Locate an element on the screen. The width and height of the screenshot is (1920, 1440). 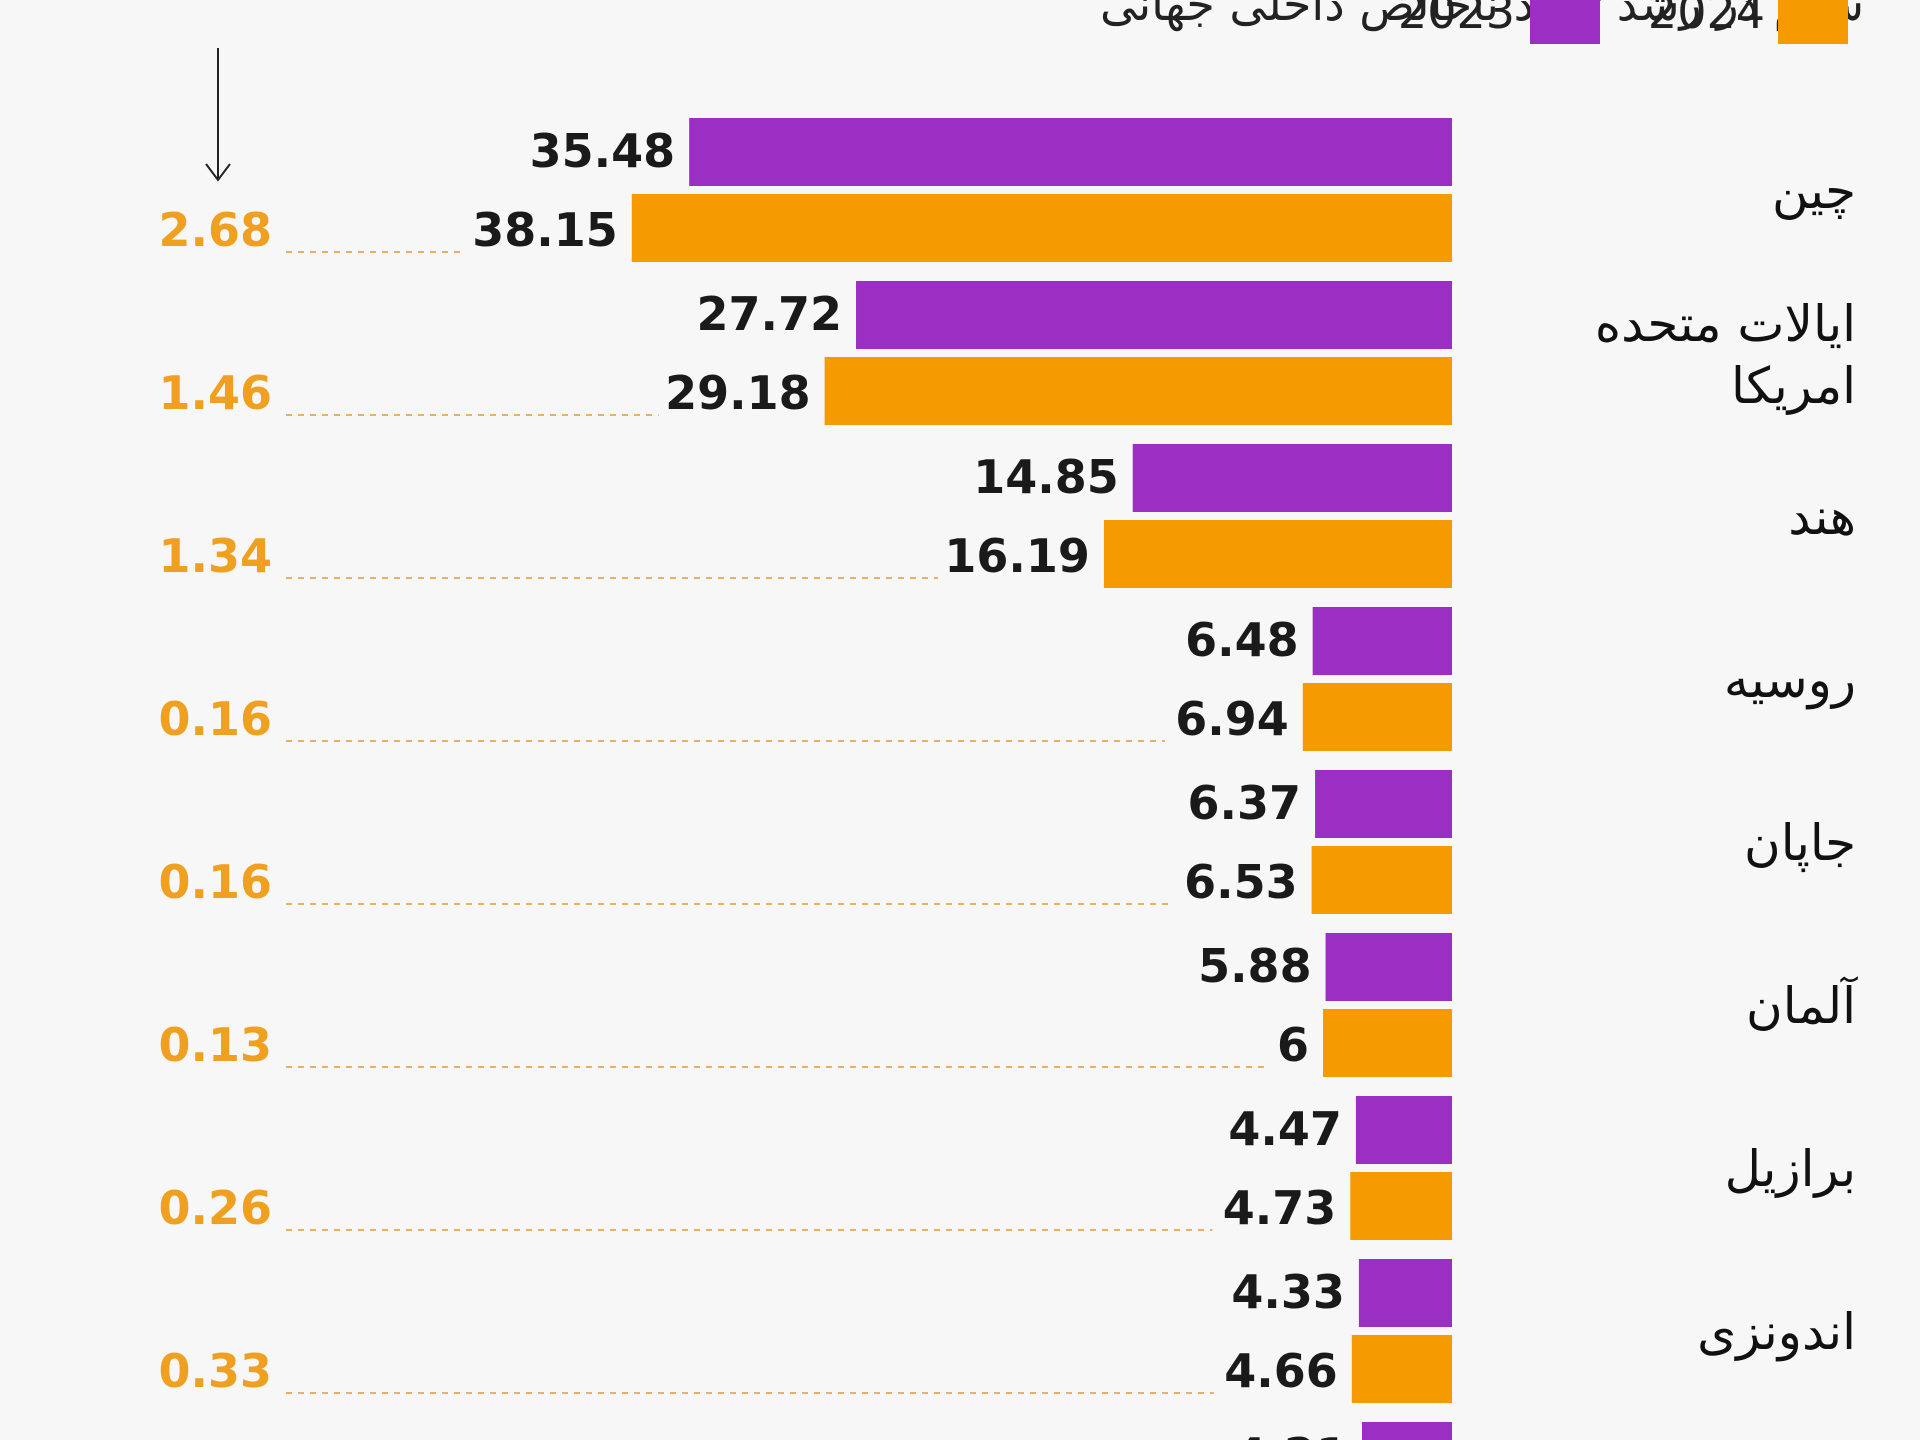
chart-subtitle: سهم در رشد تولید ناخالص داخلی جهانی is located at coordinates (1482, 16).